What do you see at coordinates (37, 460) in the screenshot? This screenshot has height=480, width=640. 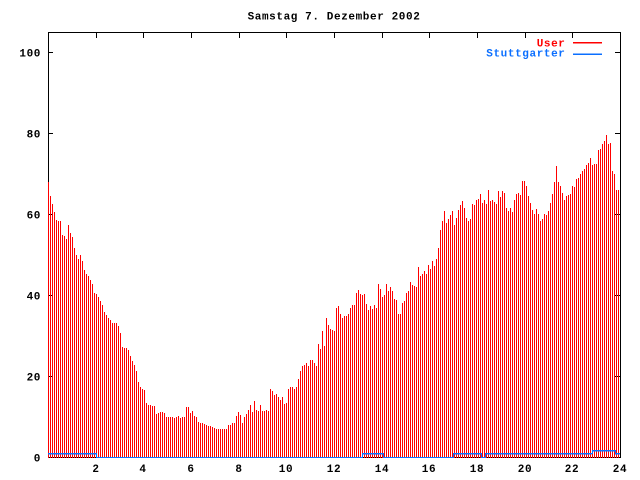 I see `svg-text: 0` at bounding box center [37, 460].